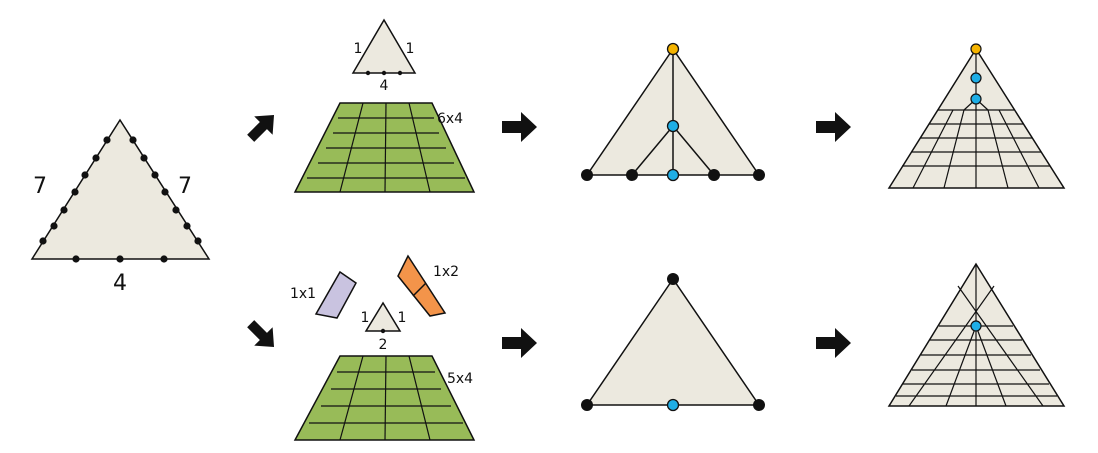 This screenshot has width=1098, height=453. What do you see at coordinates (185, 186) in the screenshot?
I see `input-right-count: 7` at bounding box center [185, 186].